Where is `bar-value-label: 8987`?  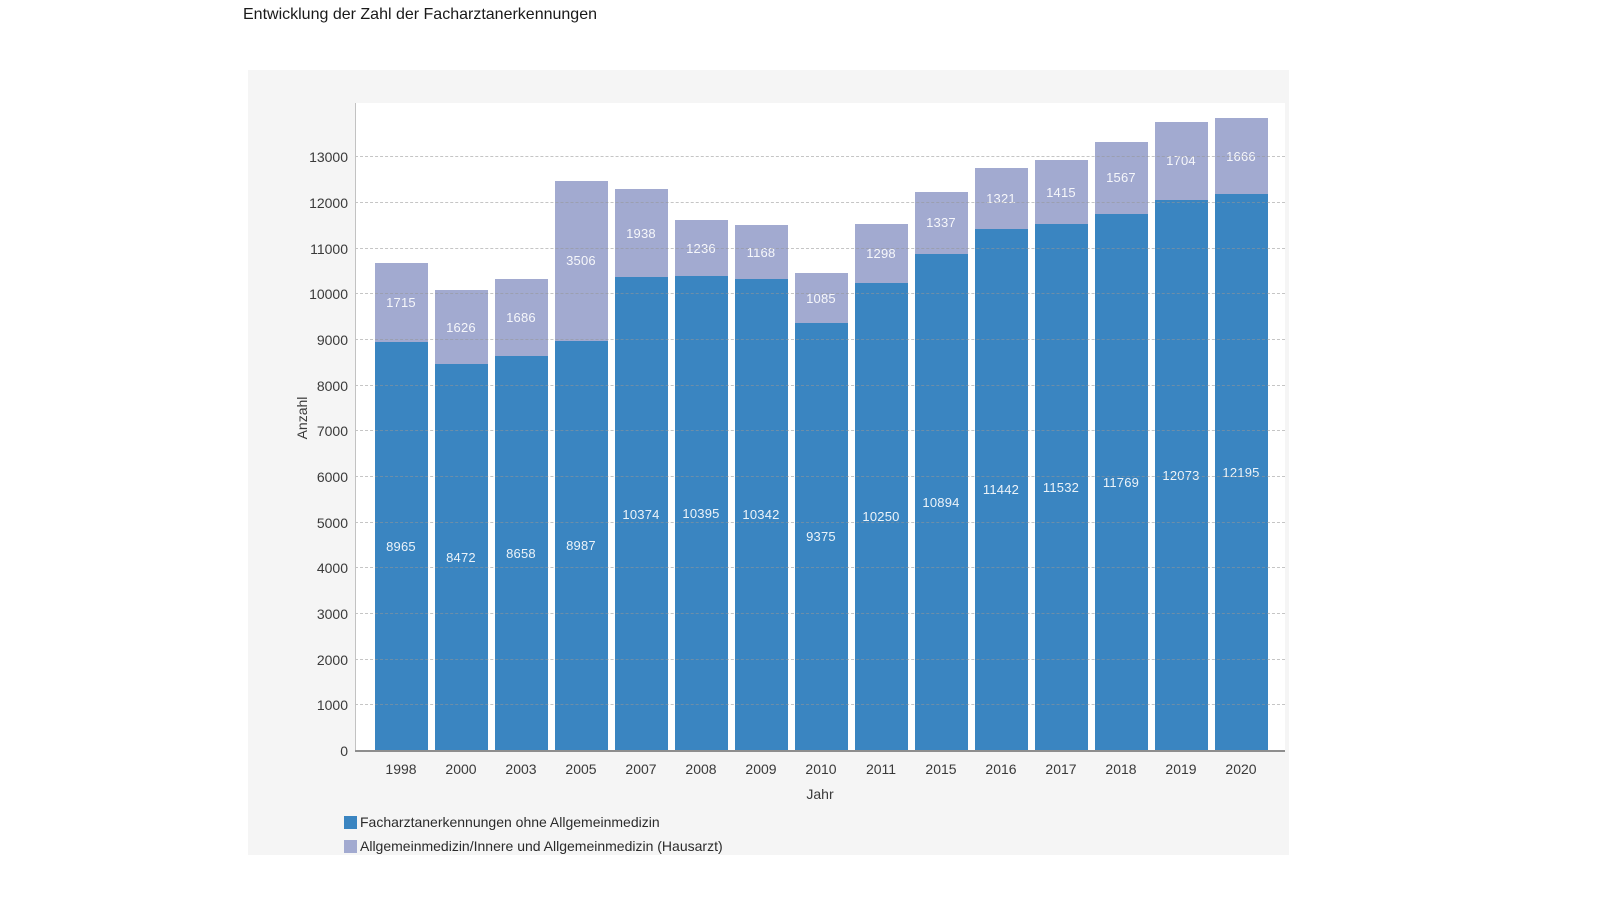 bar-value-label: 8987 is located at coordinates (581, 546).